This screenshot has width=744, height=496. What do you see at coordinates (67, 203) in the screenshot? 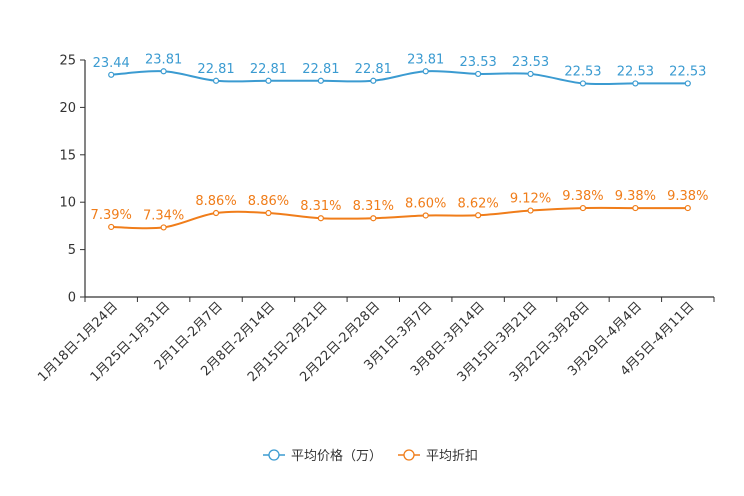
I see `y-tick-label: 10` at bounding box center [67, 203].